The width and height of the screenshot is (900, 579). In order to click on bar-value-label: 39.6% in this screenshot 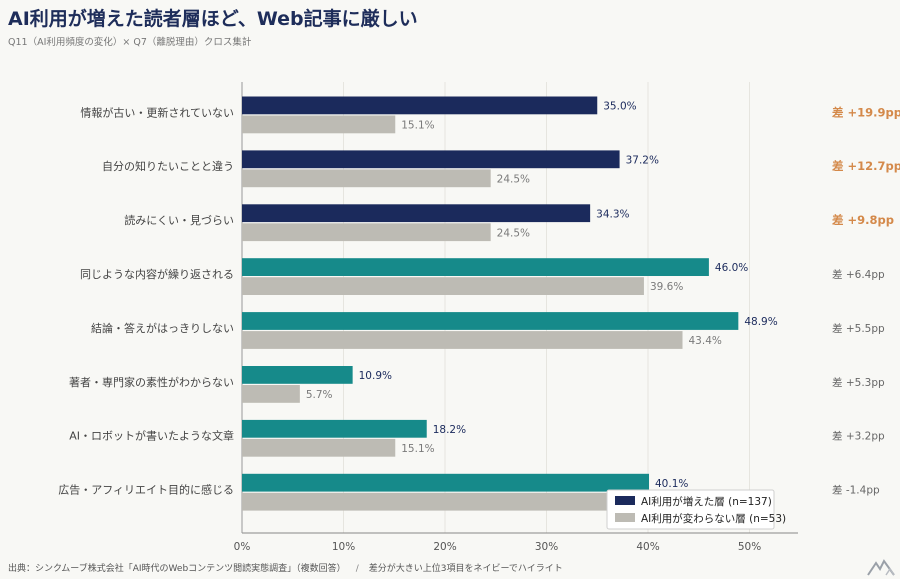, I will do `click(666, 287)`.